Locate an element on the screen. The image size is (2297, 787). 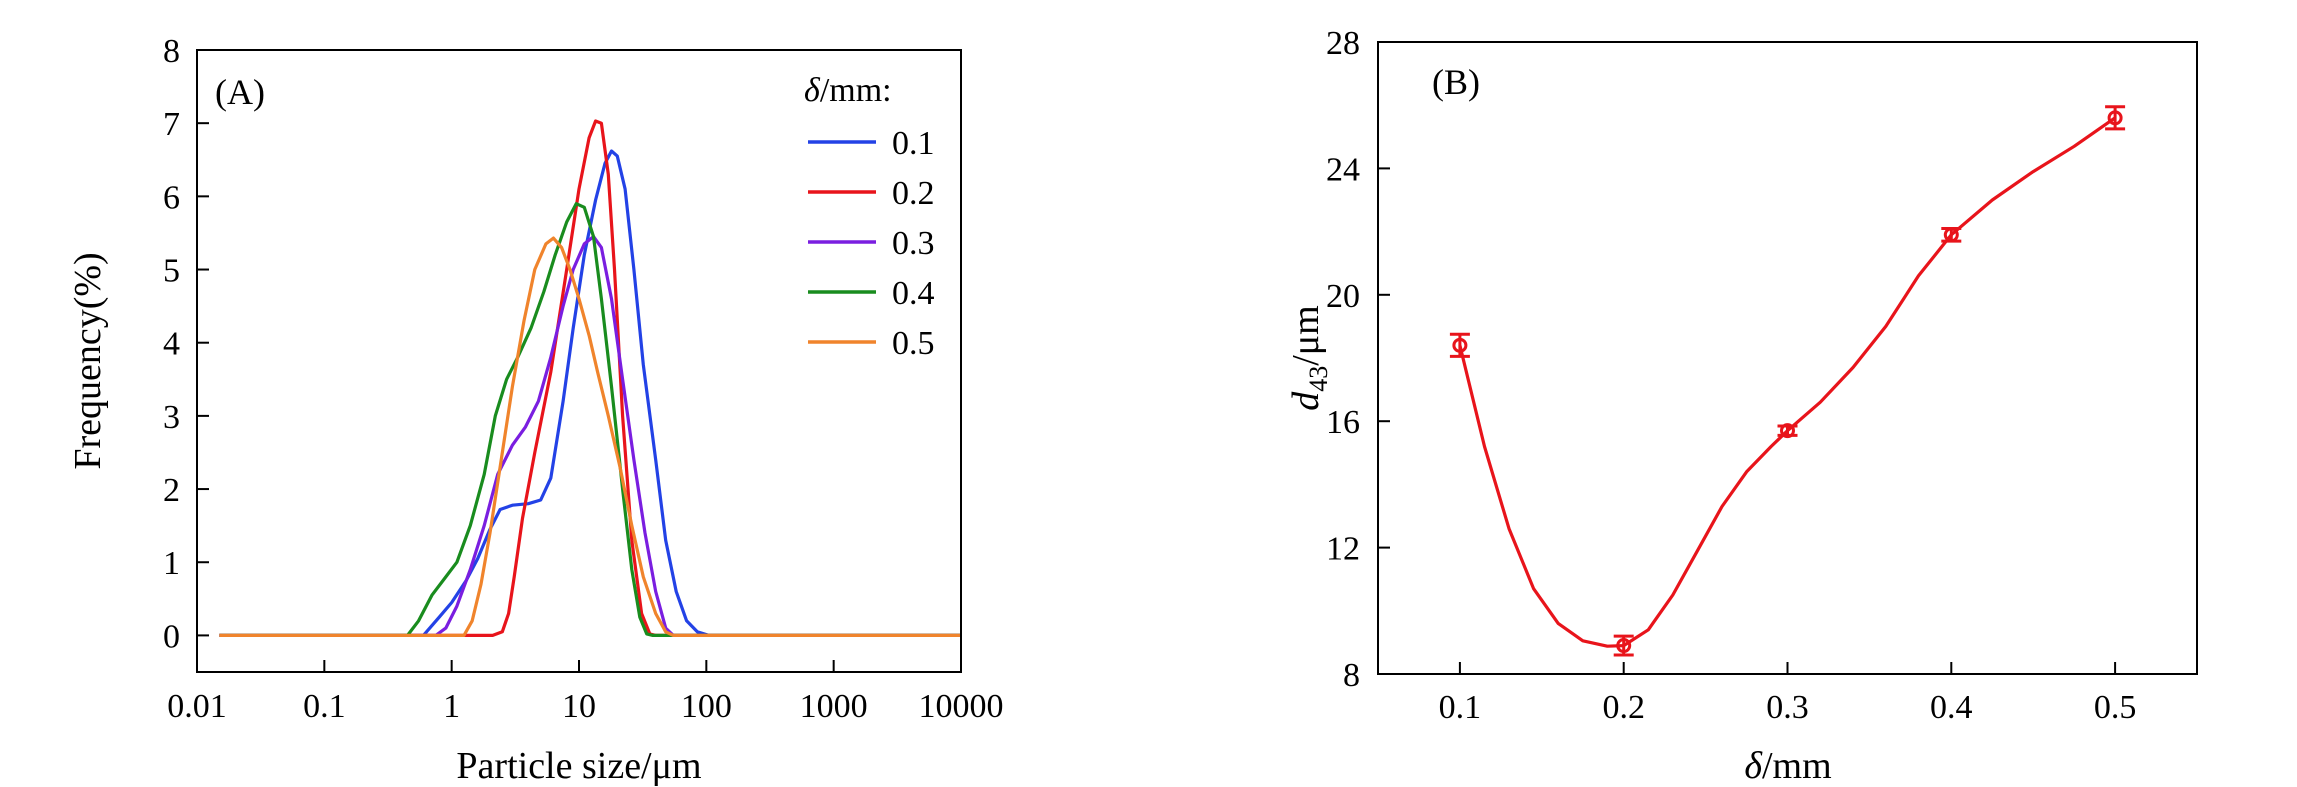
legend-title: δ/mm: is located at coordinates (848, 90).